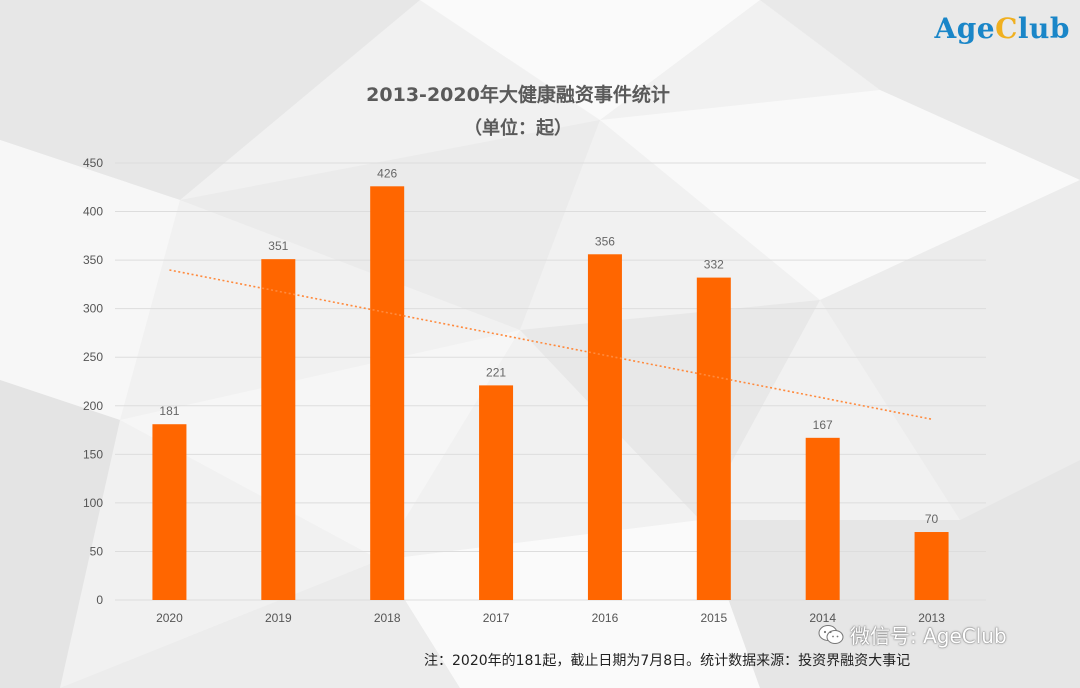  Describe the element at coordinates (496, 618) in the screenshot. I see `x-tick-label-2017: 2017` at that location.